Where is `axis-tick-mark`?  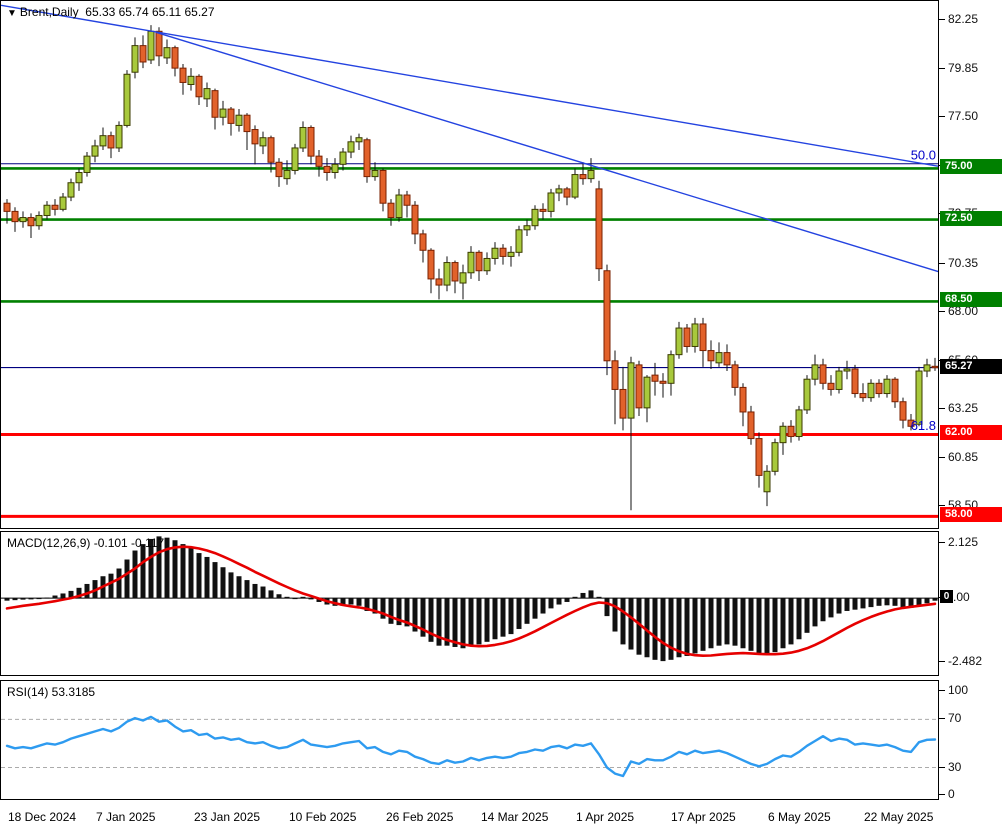 axis-tick-mark is located at coordinates (941, 408).